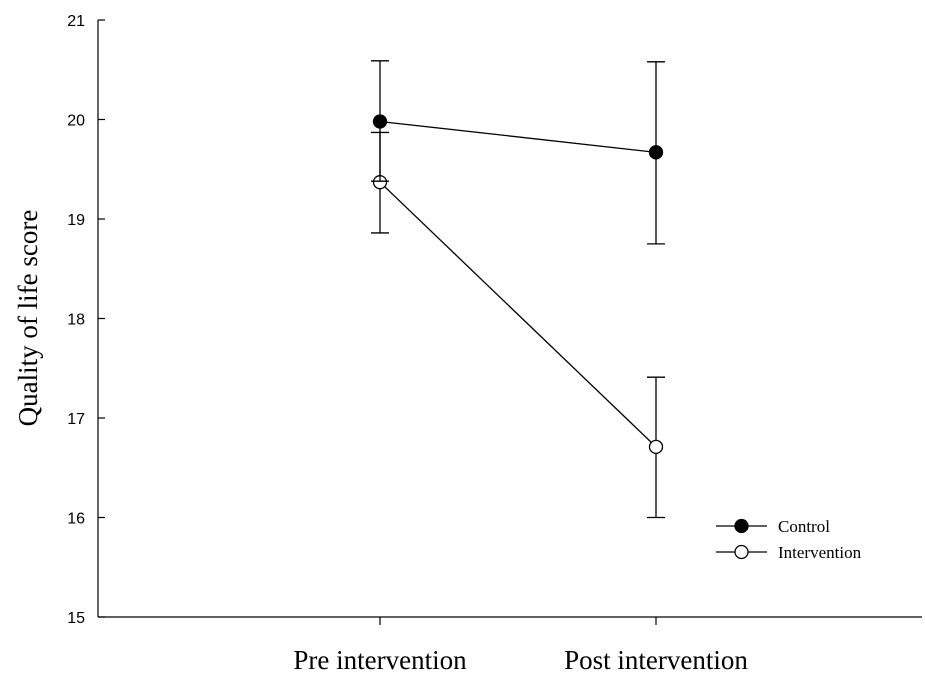  I want to click on y-tick-label: 17, so click(76, 419).